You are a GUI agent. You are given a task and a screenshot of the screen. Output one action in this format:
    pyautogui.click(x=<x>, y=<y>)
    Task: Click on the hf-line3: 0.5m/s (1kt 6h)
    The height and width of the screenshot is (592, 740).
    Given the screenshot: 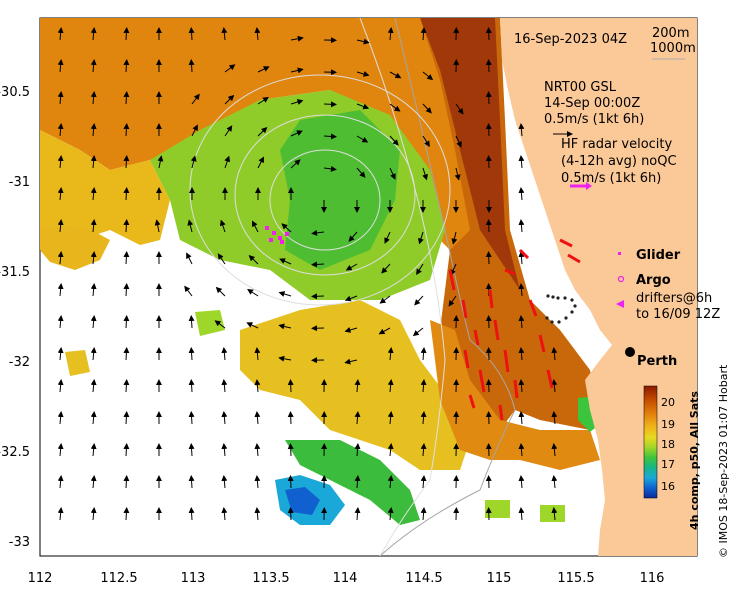 What is the action you would take?
    pyautogui.click(x=611, y=178)
    